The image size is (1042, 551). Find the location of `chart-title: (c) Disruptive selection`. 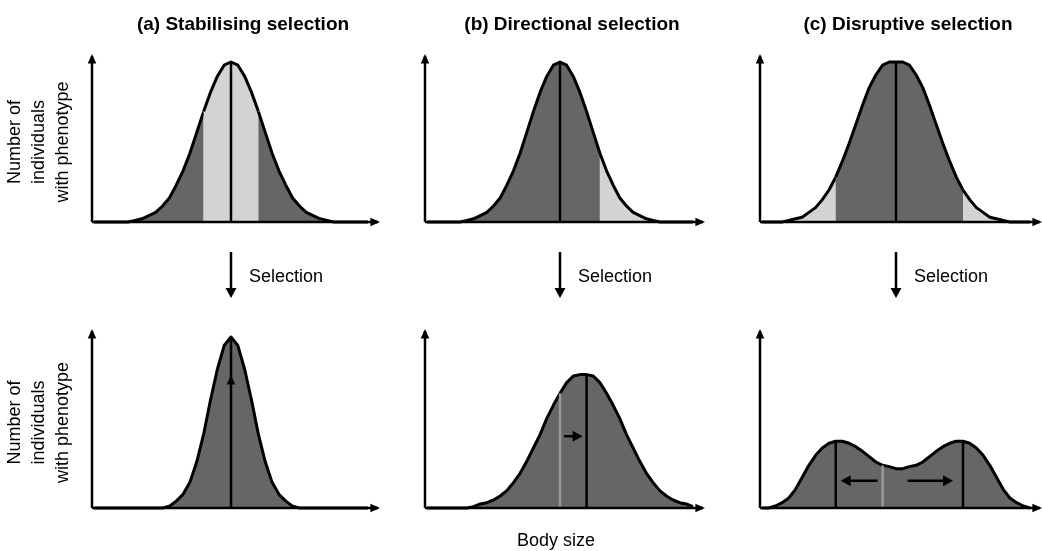

chart-title: (c) Disruptive selection is located at coordinates (908, 23).